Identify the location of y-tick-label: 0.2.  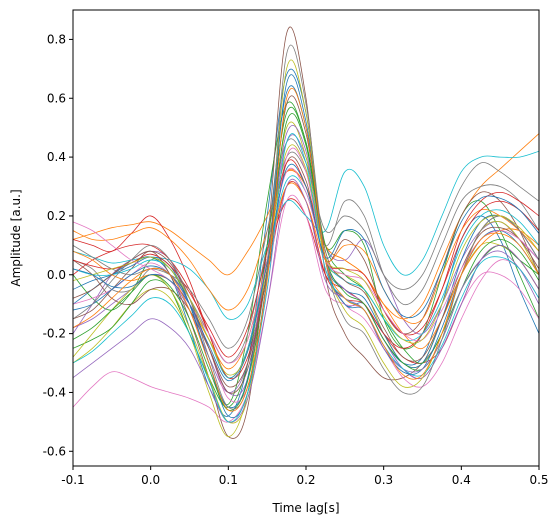
(56, 216).